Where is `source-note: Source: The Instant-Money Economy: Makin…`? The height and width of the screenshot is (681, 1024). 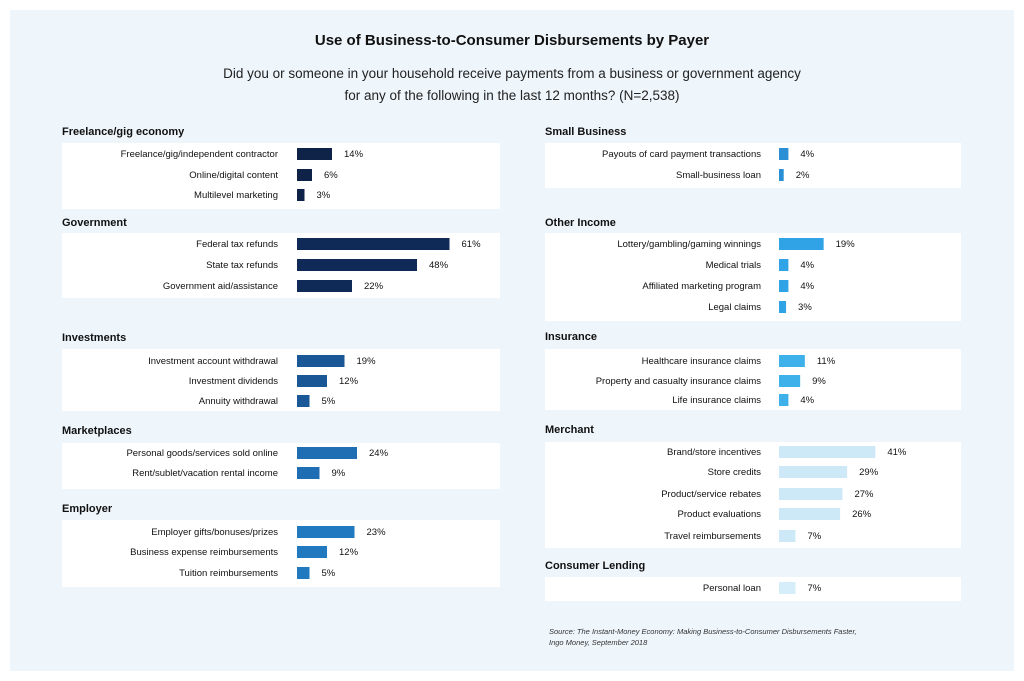 source-note: Source: The Instant-Money Economy: Makin… is located at coordinates (729, 637).